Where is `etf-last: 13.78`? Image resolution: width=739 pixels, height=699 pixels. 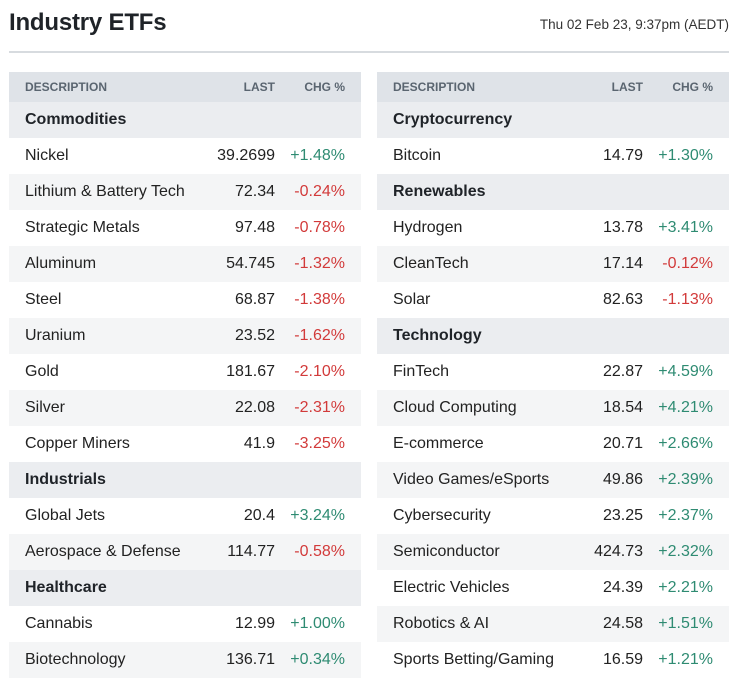 etf-last: 13.78 is located at coordinates (622, 227).